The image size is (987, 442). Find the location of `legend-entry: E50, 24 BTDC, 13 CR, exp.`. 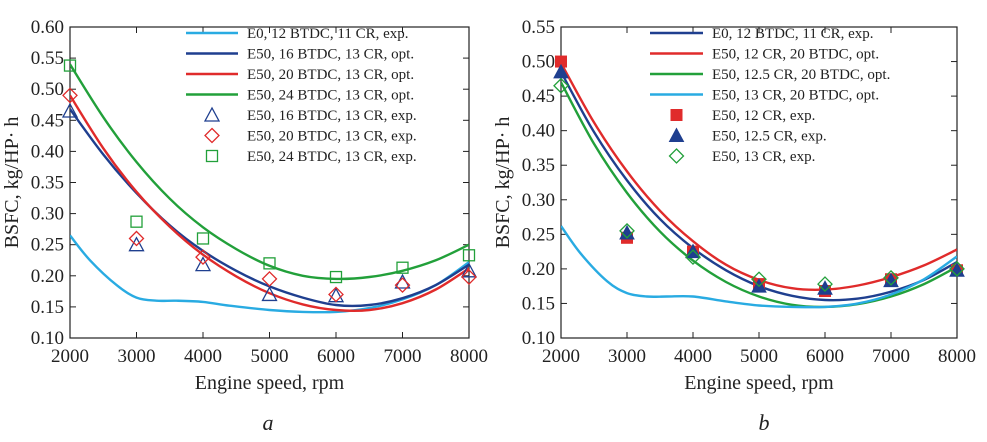

legend-entry: E50, 24 BTDC, 13 CR, exp. is located at coordinates (311, 157).